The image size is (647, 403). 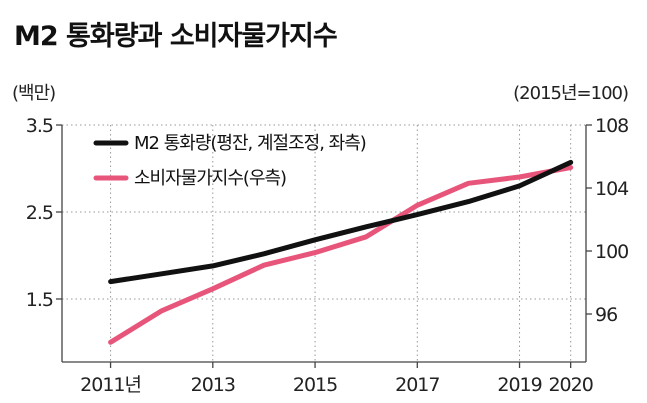 What do you see at coordinates (606, 315) in the screenshot?
I see `right-tick-label-3: 96` at bounding box center [606, 315].